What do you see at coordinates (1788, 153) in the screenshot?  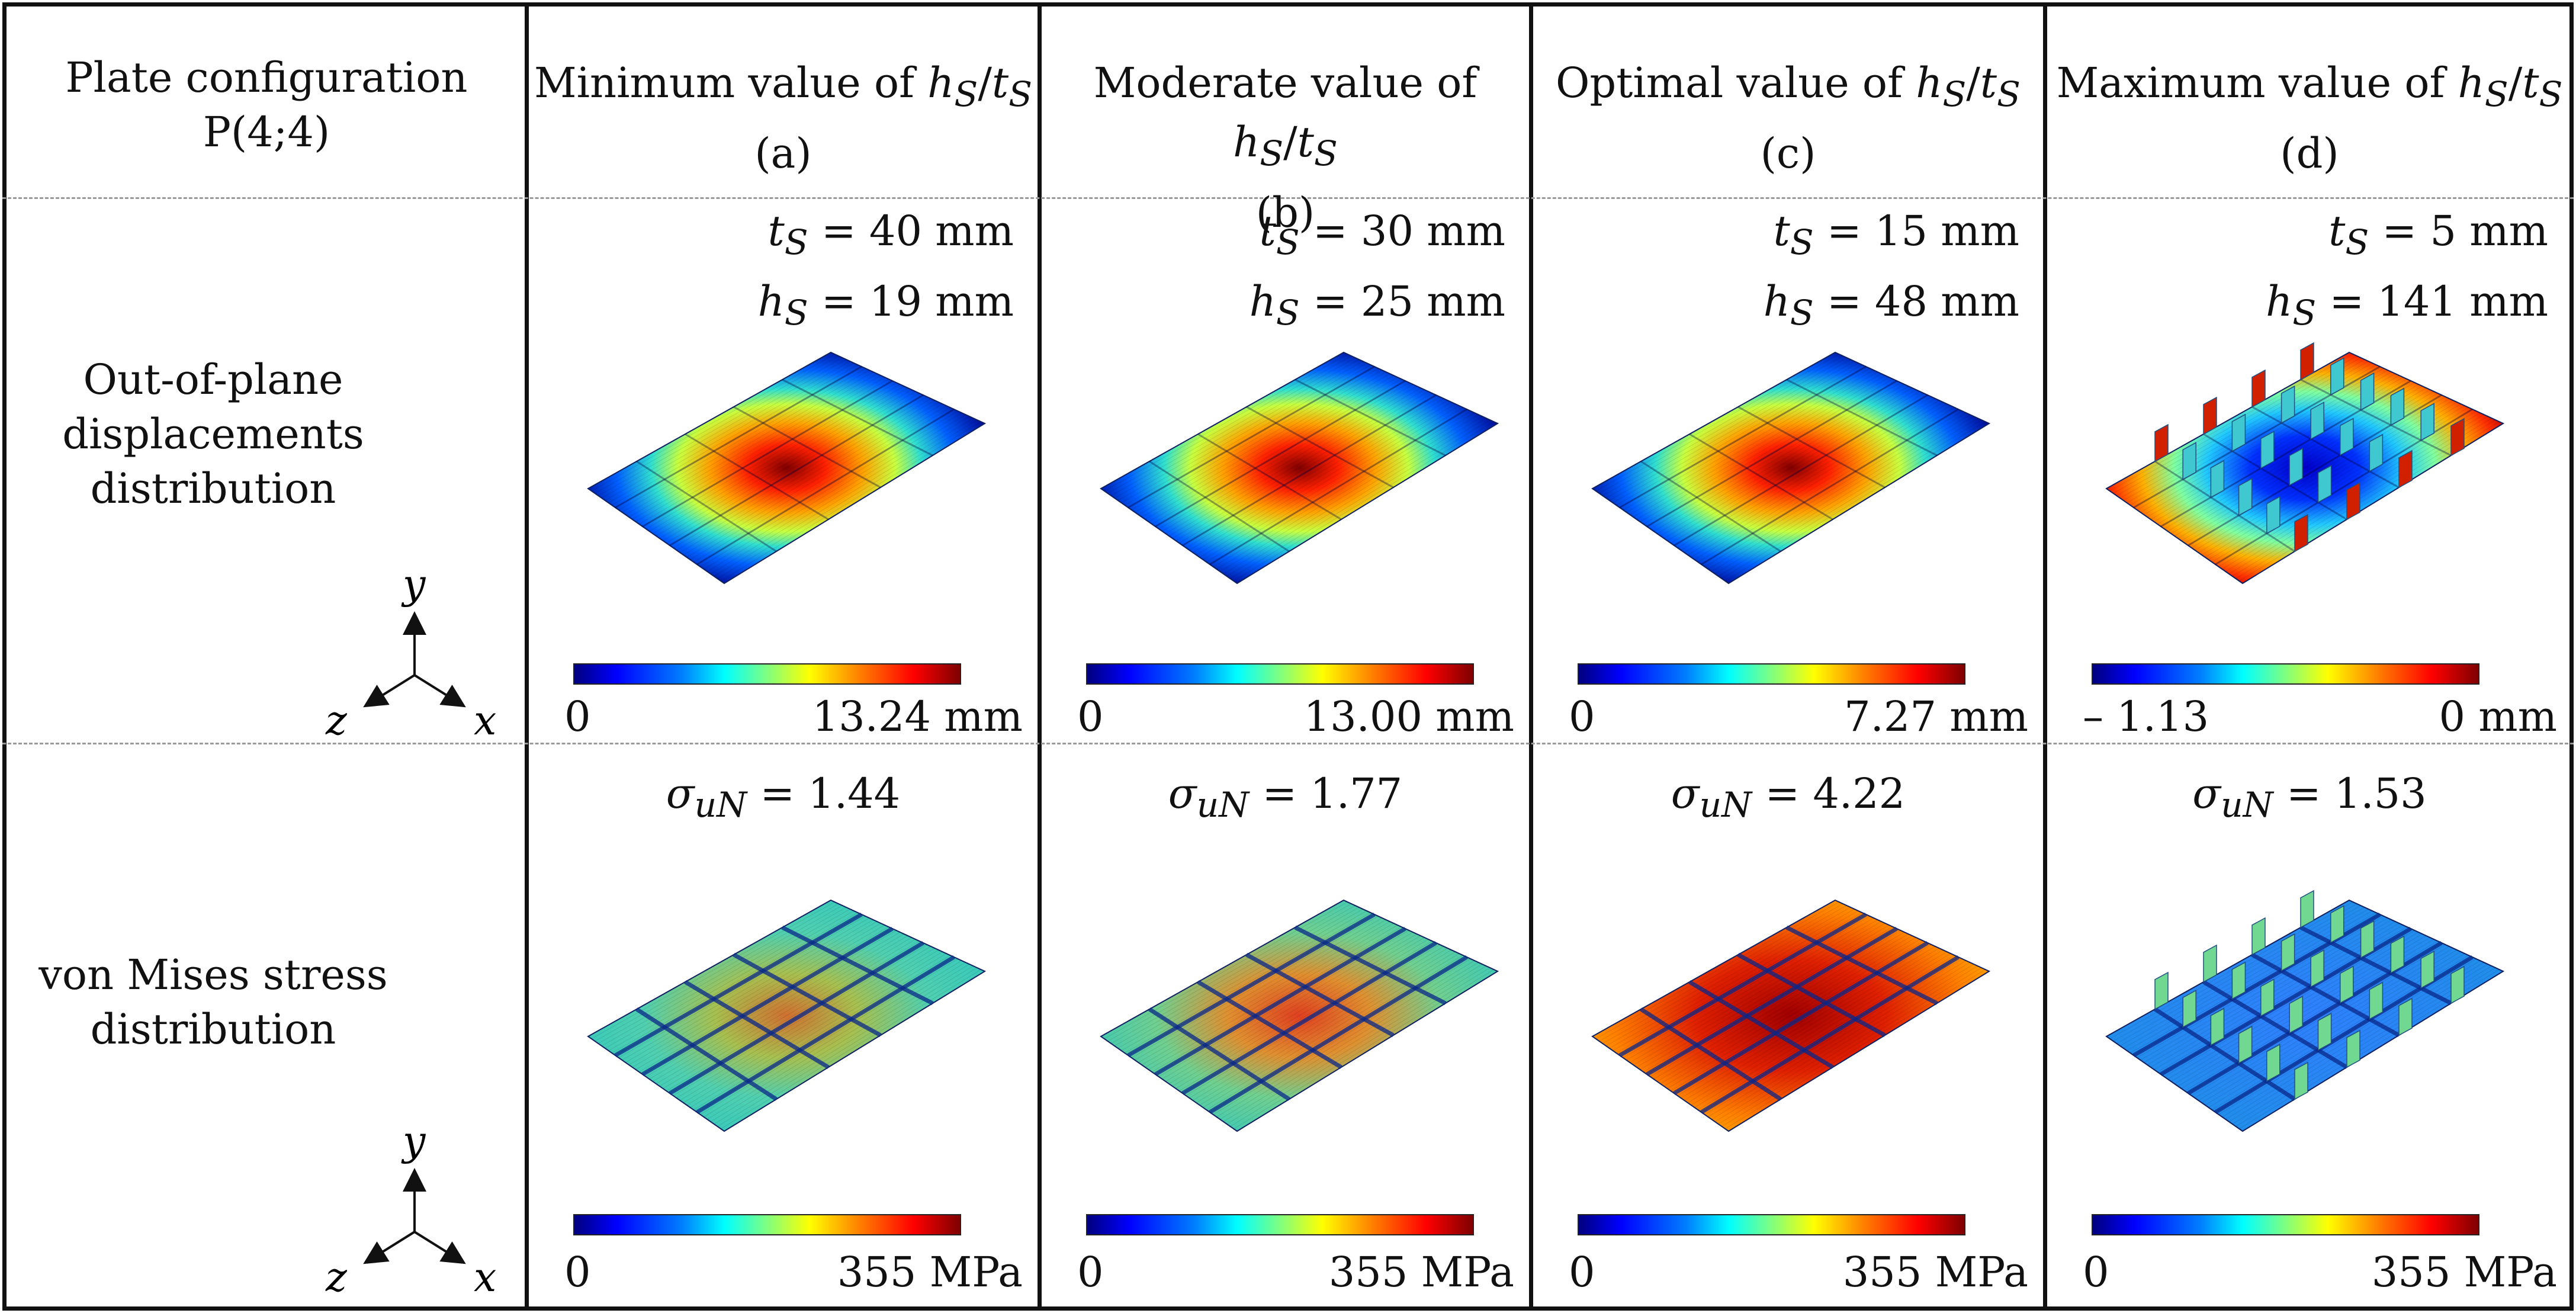 I see `panel-label: (c)` at bounding box center [1788, 153].